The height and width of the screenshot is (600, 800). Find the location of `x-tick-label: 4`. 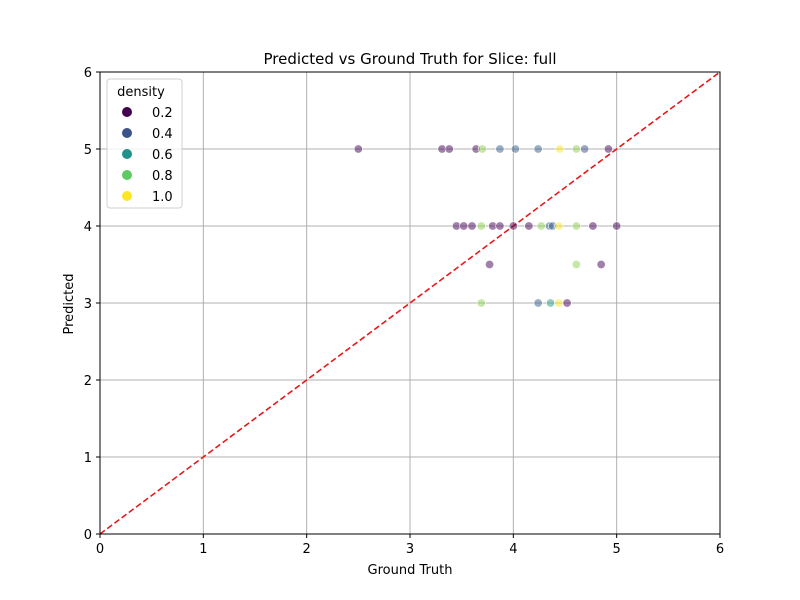

x-tick-label: 4 is located at coordinates (513, 549).